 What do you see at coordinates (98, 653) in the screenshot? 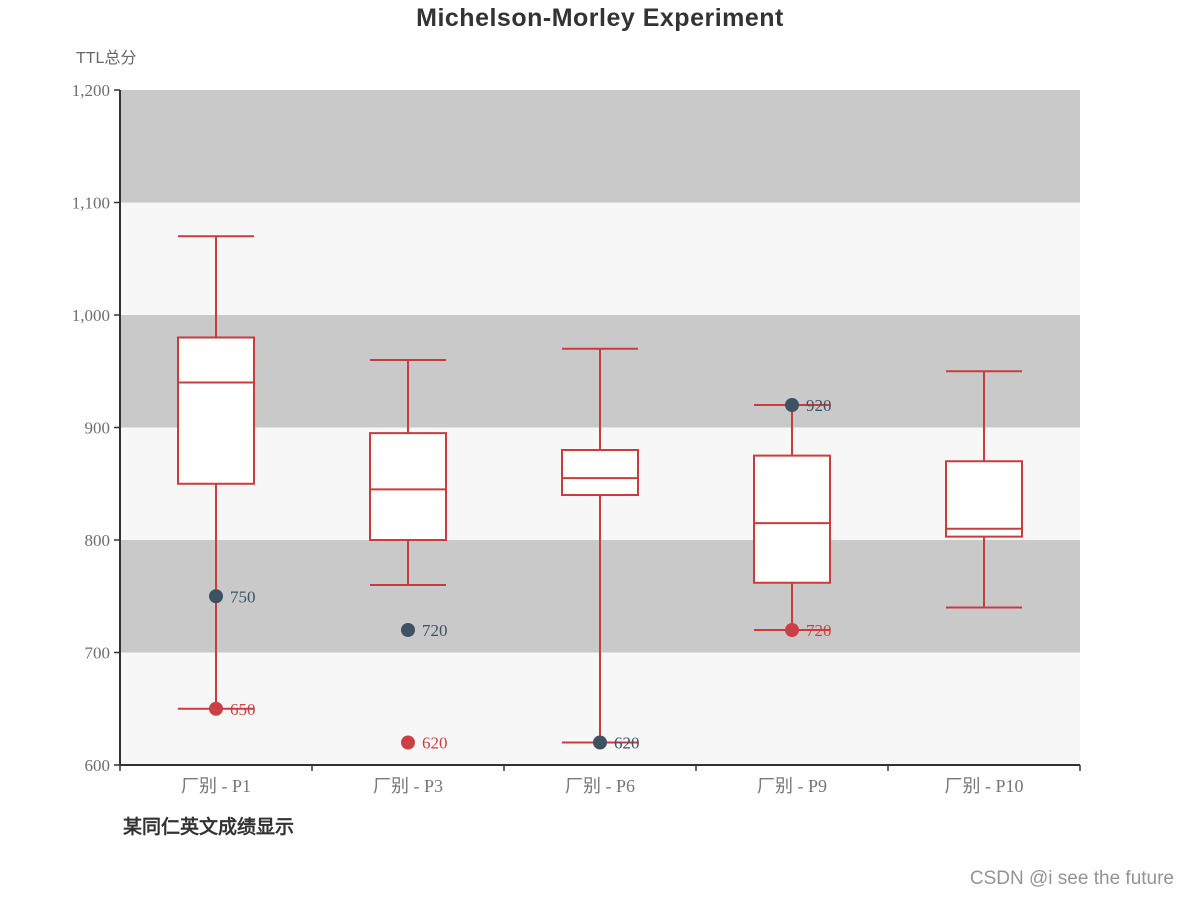
I see `y-tick-label: 700` at bounding box center [98, 653].